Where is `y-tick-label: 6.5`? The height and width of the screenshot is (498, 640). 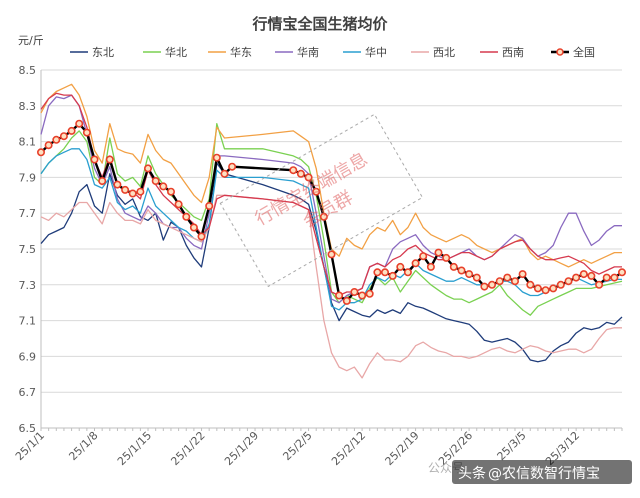
y-tick-label: 6.5 is located at coordinates (28, 428).